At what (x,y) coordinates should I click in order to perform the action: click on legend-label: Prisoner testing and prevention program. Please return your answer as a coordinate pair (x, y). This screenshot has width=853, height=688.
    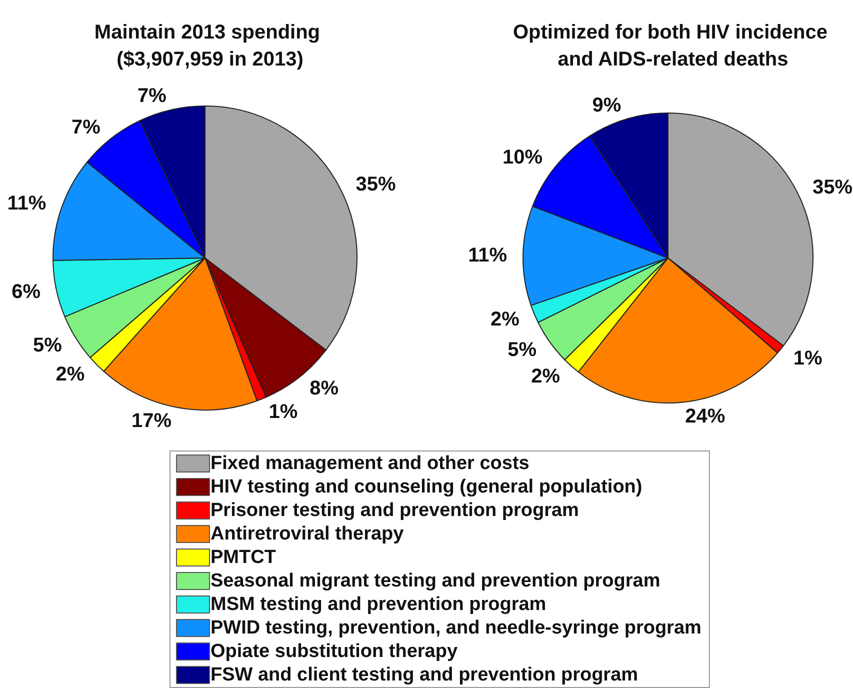
    Looking at the image, I should click on (394, 510).